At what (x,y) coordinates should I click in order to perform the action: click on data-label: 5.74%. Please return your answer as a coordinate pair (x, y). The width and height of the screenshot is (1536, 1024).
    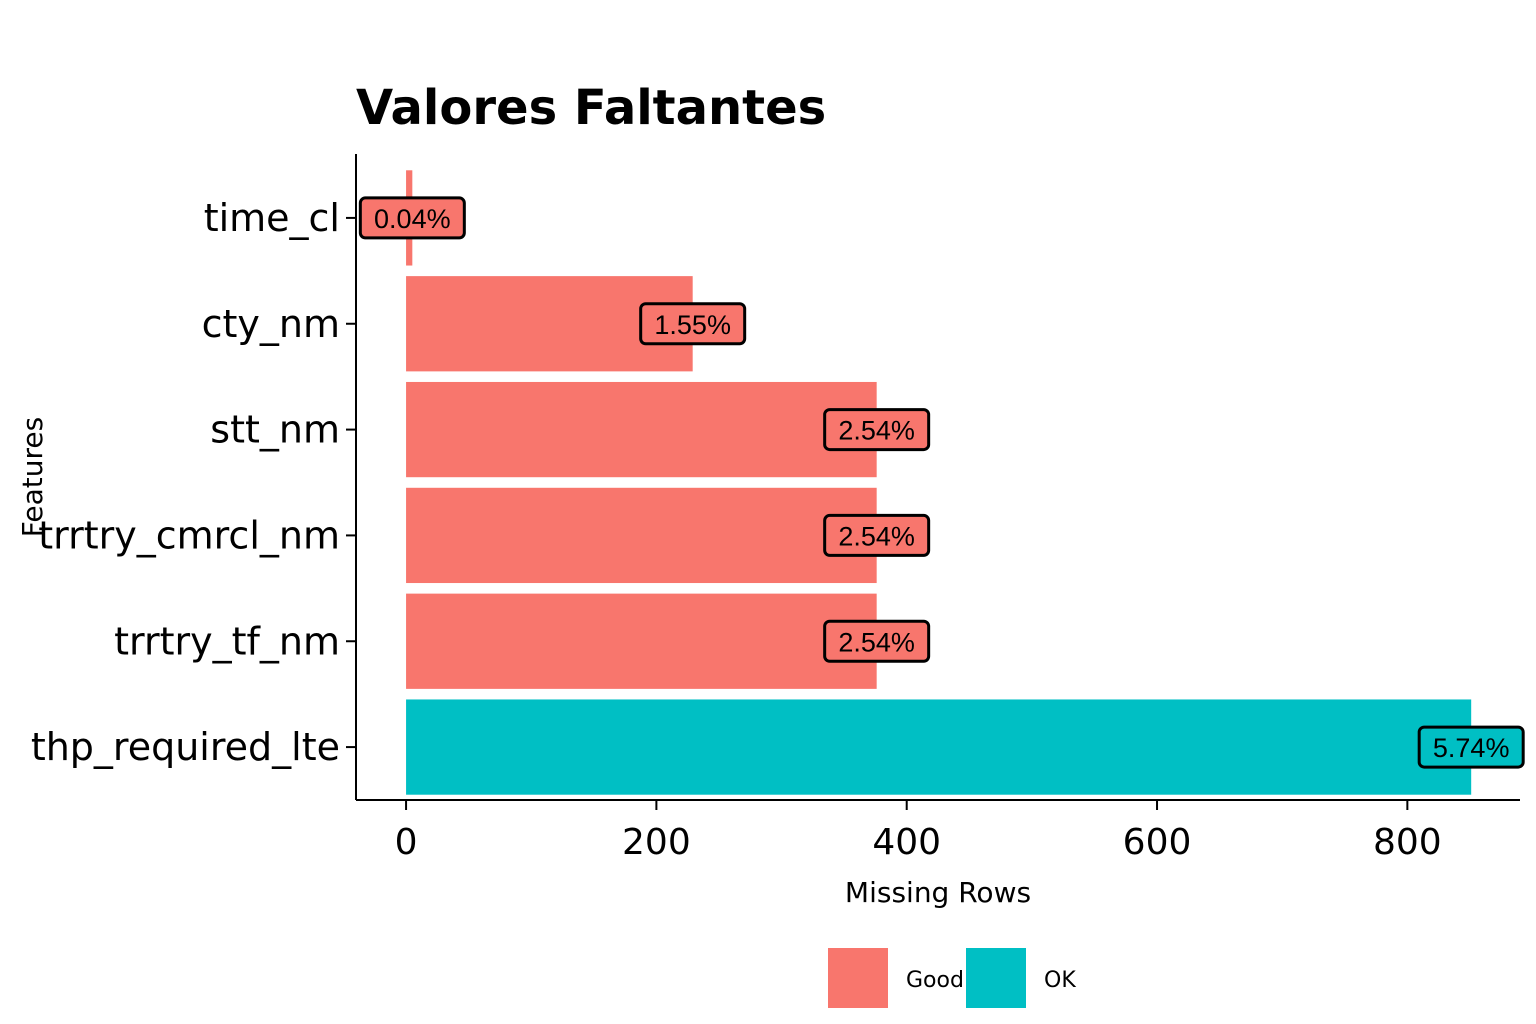
    Looking at the image, I should click on (1471, 747).